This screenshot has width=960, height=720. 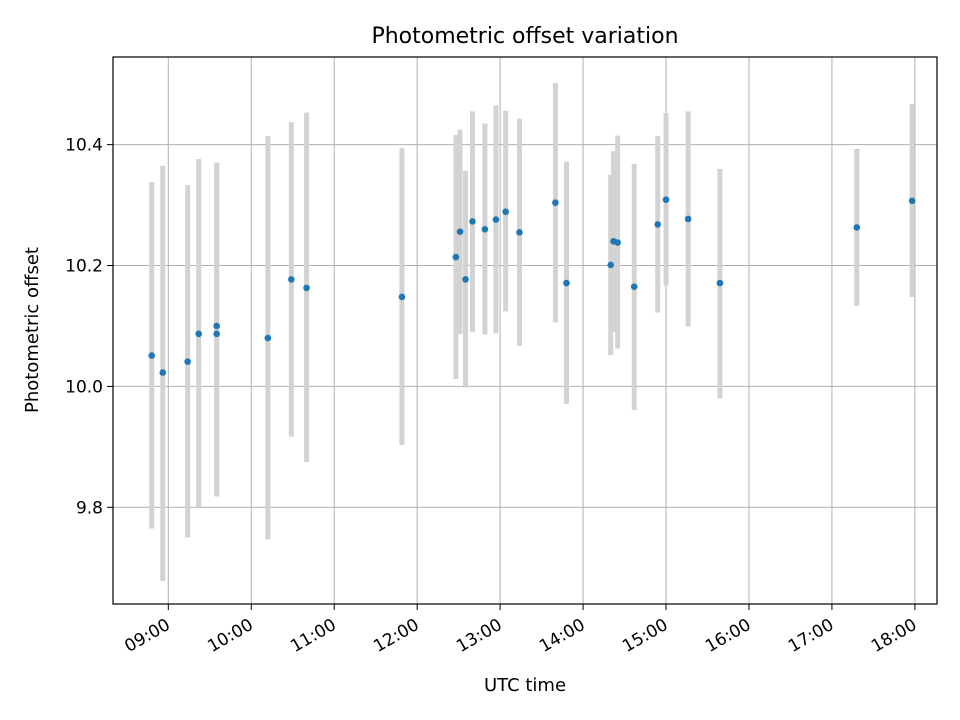 I want to click on y-axis-ticks: 9.8 10.0 10.2 10.4, so click(x=89, y=327).